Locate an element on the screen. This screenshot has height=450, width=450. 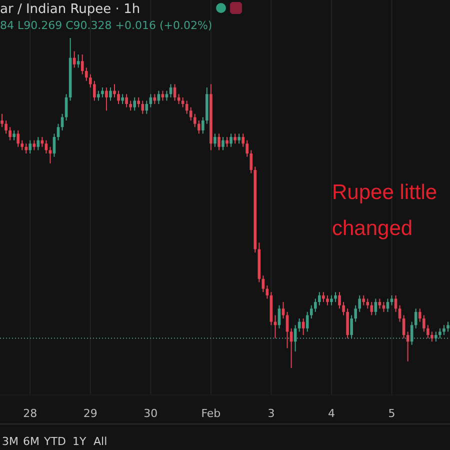
chart-subtitle: 84 L90.269 C90.328 +0.016 (+0.02%) is located at coordinates (106, 25).